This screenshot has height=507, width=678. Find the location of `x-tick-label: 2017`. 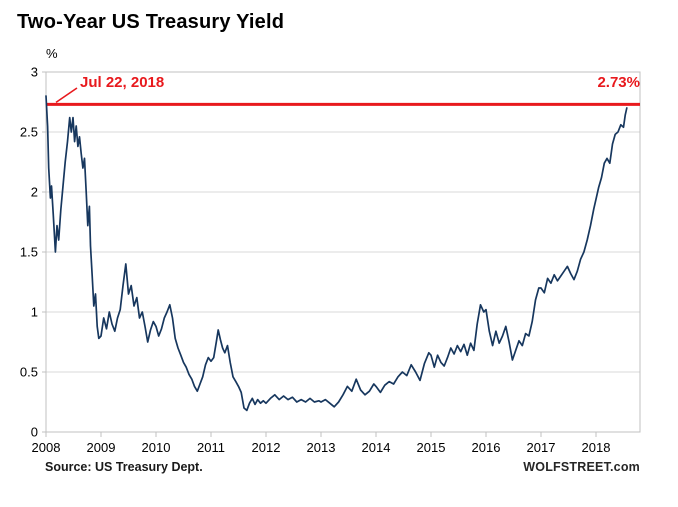

x-tick-label: 2017 is located at coordinates (541, 447).